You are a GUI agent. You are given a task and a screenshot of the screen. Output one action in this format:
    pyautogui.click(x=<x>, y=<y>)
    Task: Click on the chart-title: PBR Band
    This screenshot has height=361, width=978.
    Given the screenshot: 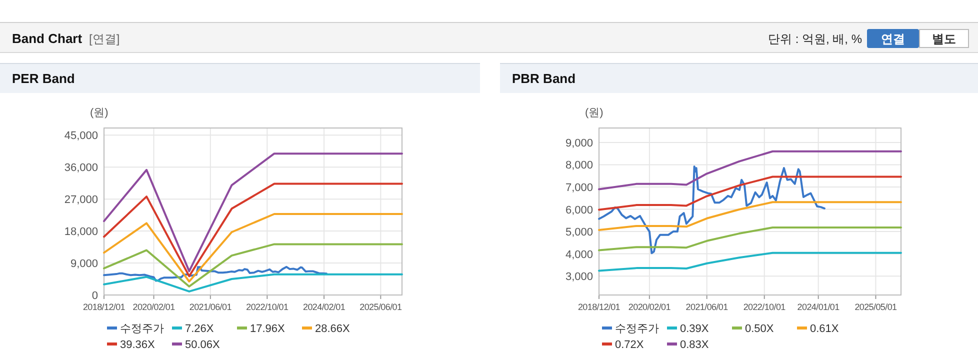 What is the action you would take?
    pyautogui.click(x=544, y=78)
    